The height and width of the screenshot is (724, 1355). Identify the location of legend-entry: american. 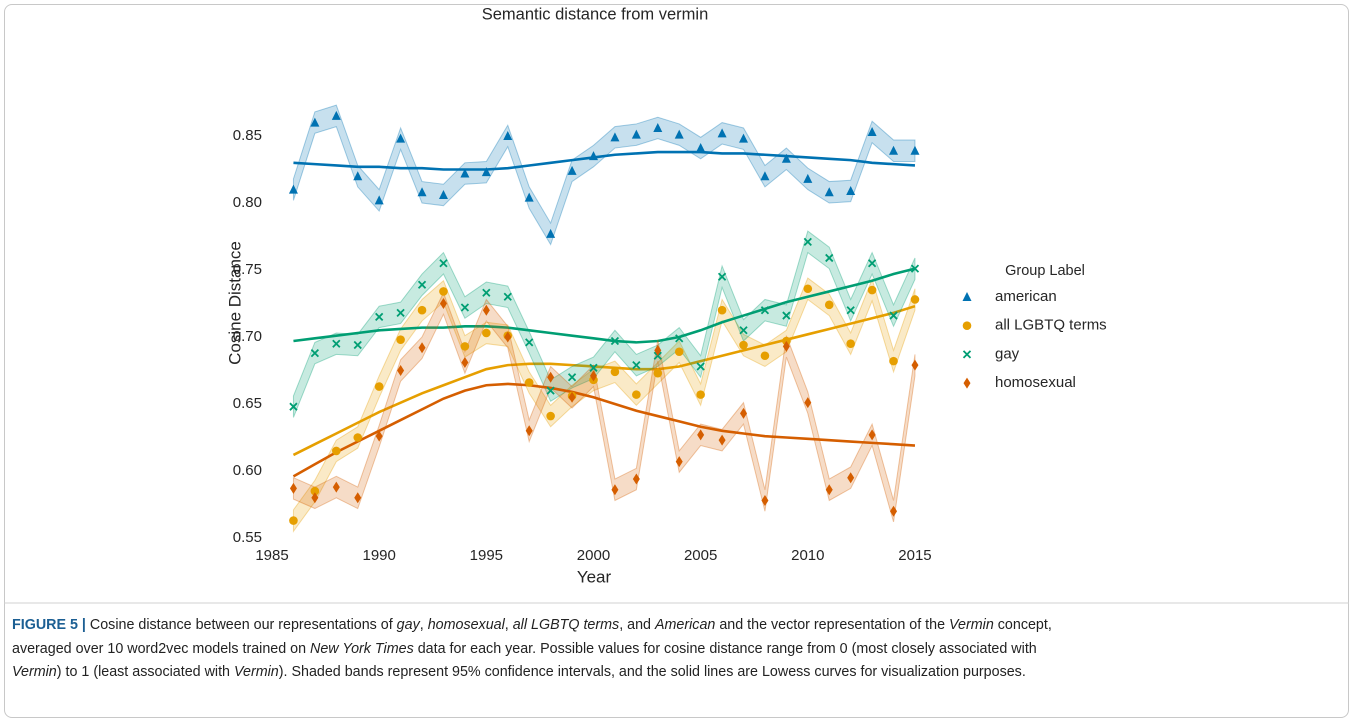
(1009, 296).